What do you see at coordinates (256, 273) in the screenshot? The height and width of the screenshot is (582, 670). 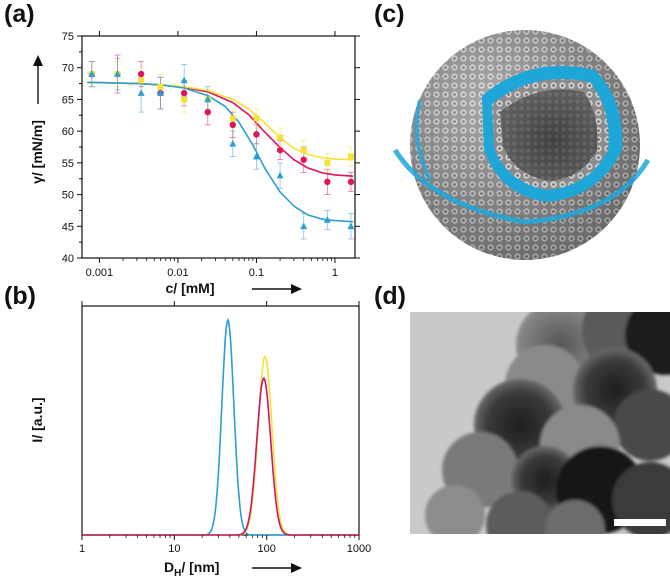 I see `x-tick-label-a: 0.1` at bounding box center [256, 273].